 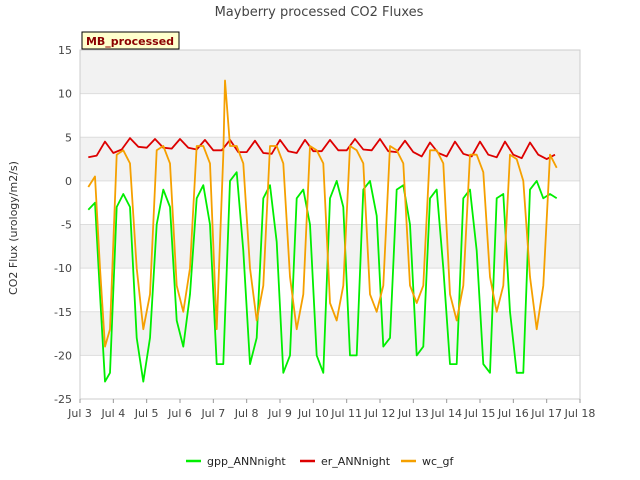 What do you see at coordinates (65, 94) in the screenshot?
I see `y-tick-label: 10` at bounding box center [65, 94].